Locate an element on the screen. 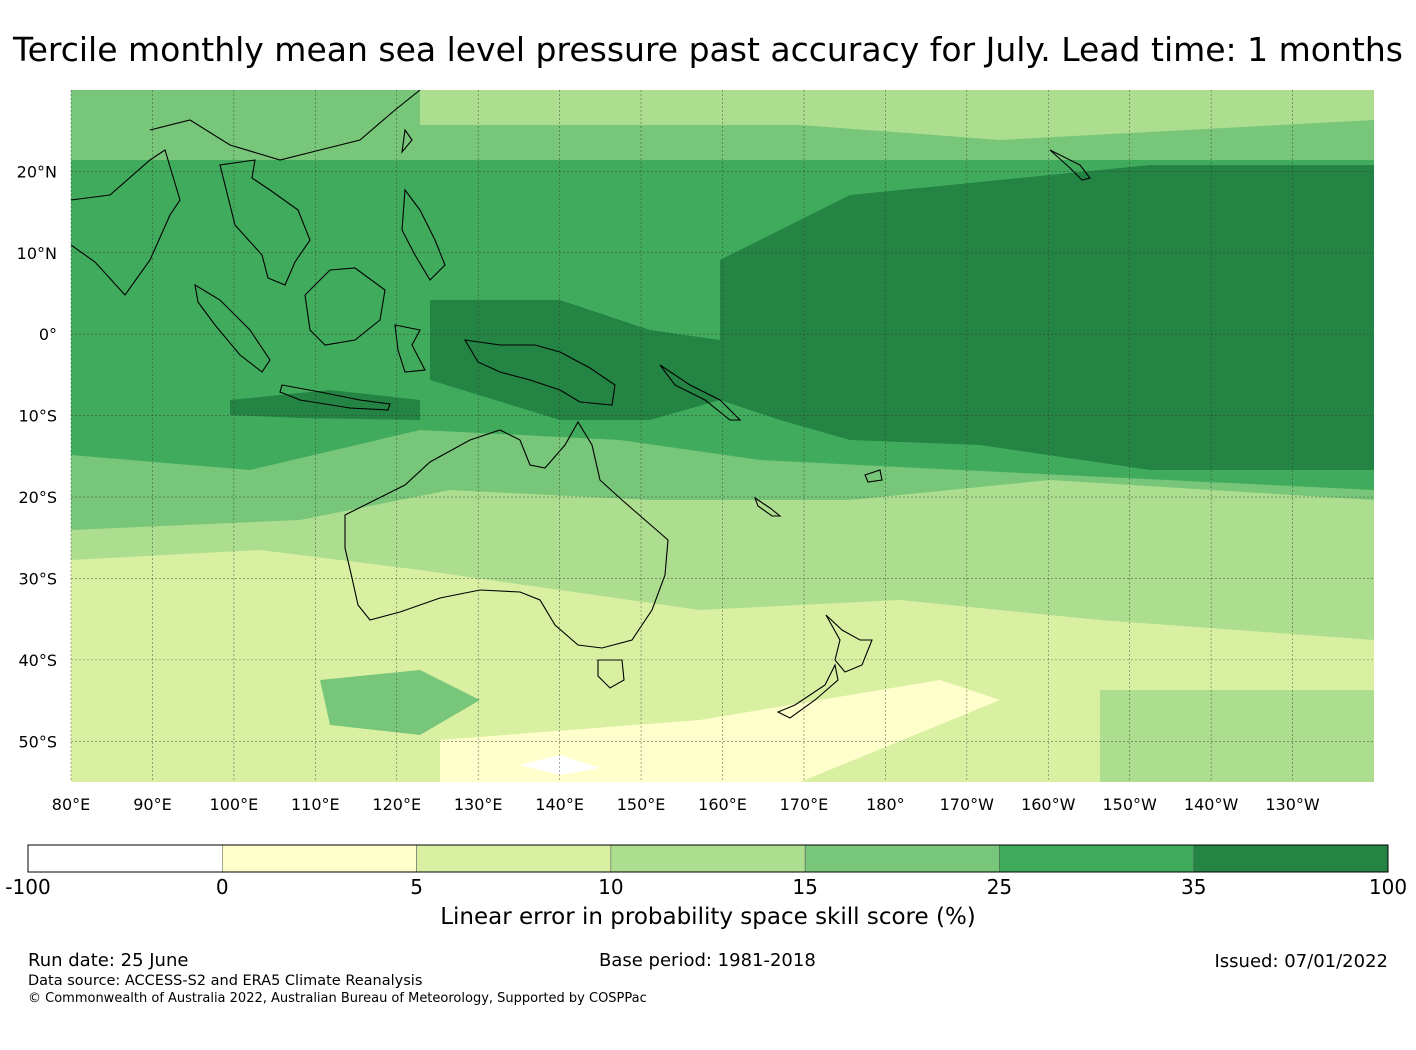 This screenshot has height=1050, width=1416. coast-borneo is located at coordinates (345, 306).